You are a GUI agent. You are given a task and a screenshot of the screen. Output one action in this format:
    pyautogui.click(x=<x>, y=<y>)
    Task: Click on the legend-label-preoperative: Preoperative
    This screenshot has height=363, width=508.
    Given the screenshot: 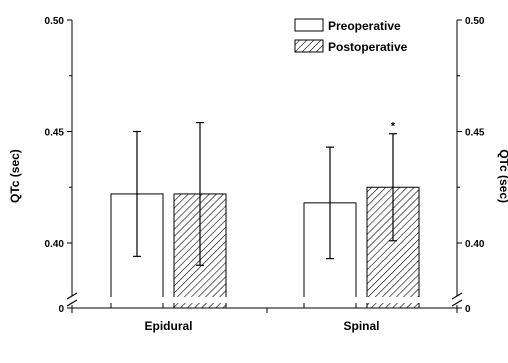 What is the action you would take?
    pyautogui.click(x=364, y=26)
    